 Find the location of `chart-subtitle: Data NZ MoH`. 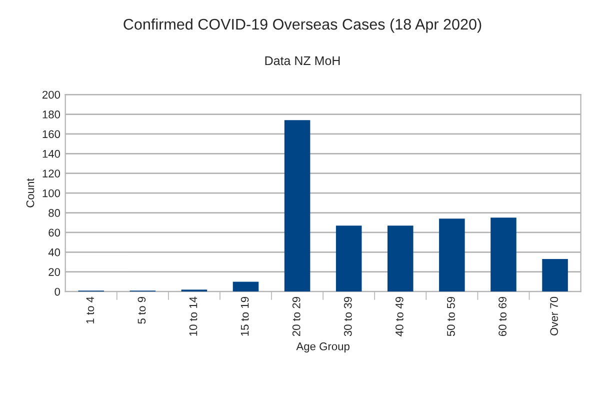

chart-subtitle: Data NZ MoH is located at coordinates (302, 61).